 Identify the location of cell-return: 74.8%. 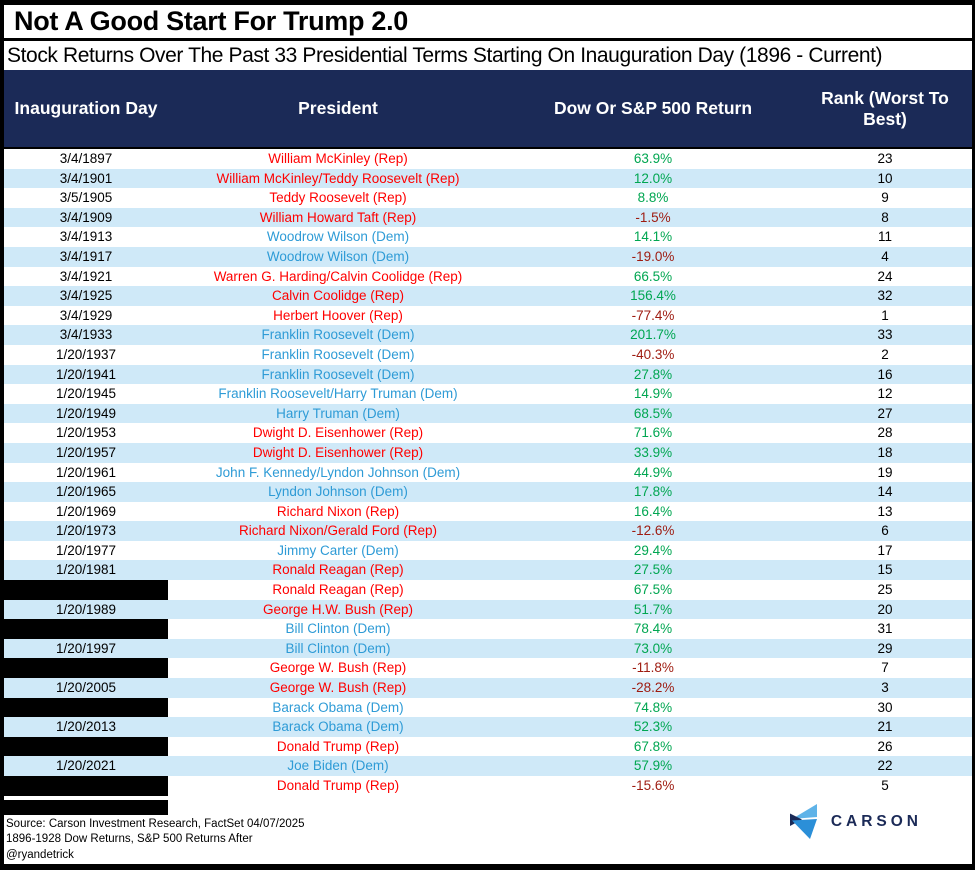
(653, 707).